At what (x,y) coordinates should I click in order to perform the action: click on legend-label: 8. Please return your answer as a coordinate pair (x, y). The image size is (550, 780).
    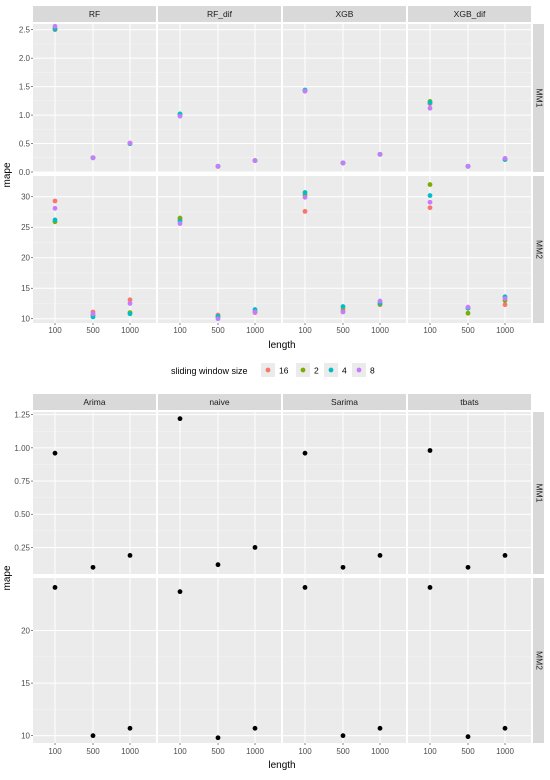
    Looking at the image, I should click on (372, 371).